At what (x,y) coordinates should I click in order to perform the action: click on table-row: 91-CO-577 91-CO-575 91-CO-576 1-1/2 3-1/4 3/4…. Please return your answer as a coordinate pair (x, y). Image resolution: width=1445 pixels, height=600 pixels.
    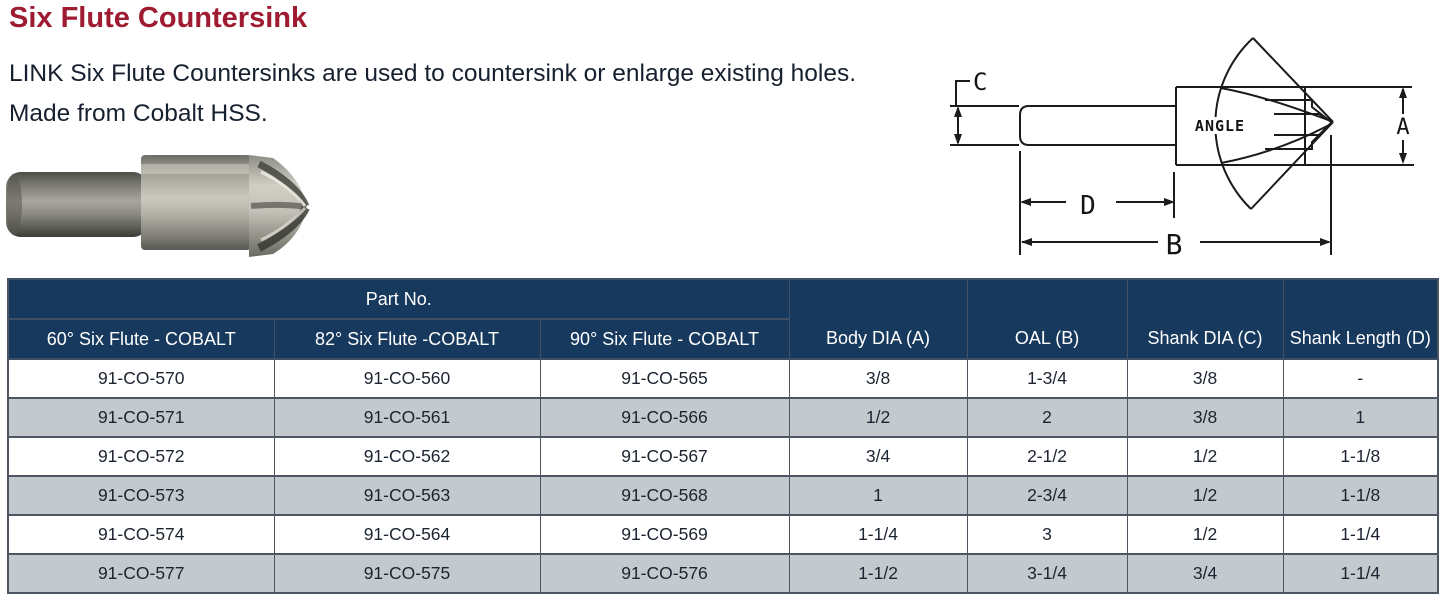
    Looking at the image, I should click on (723, 573).